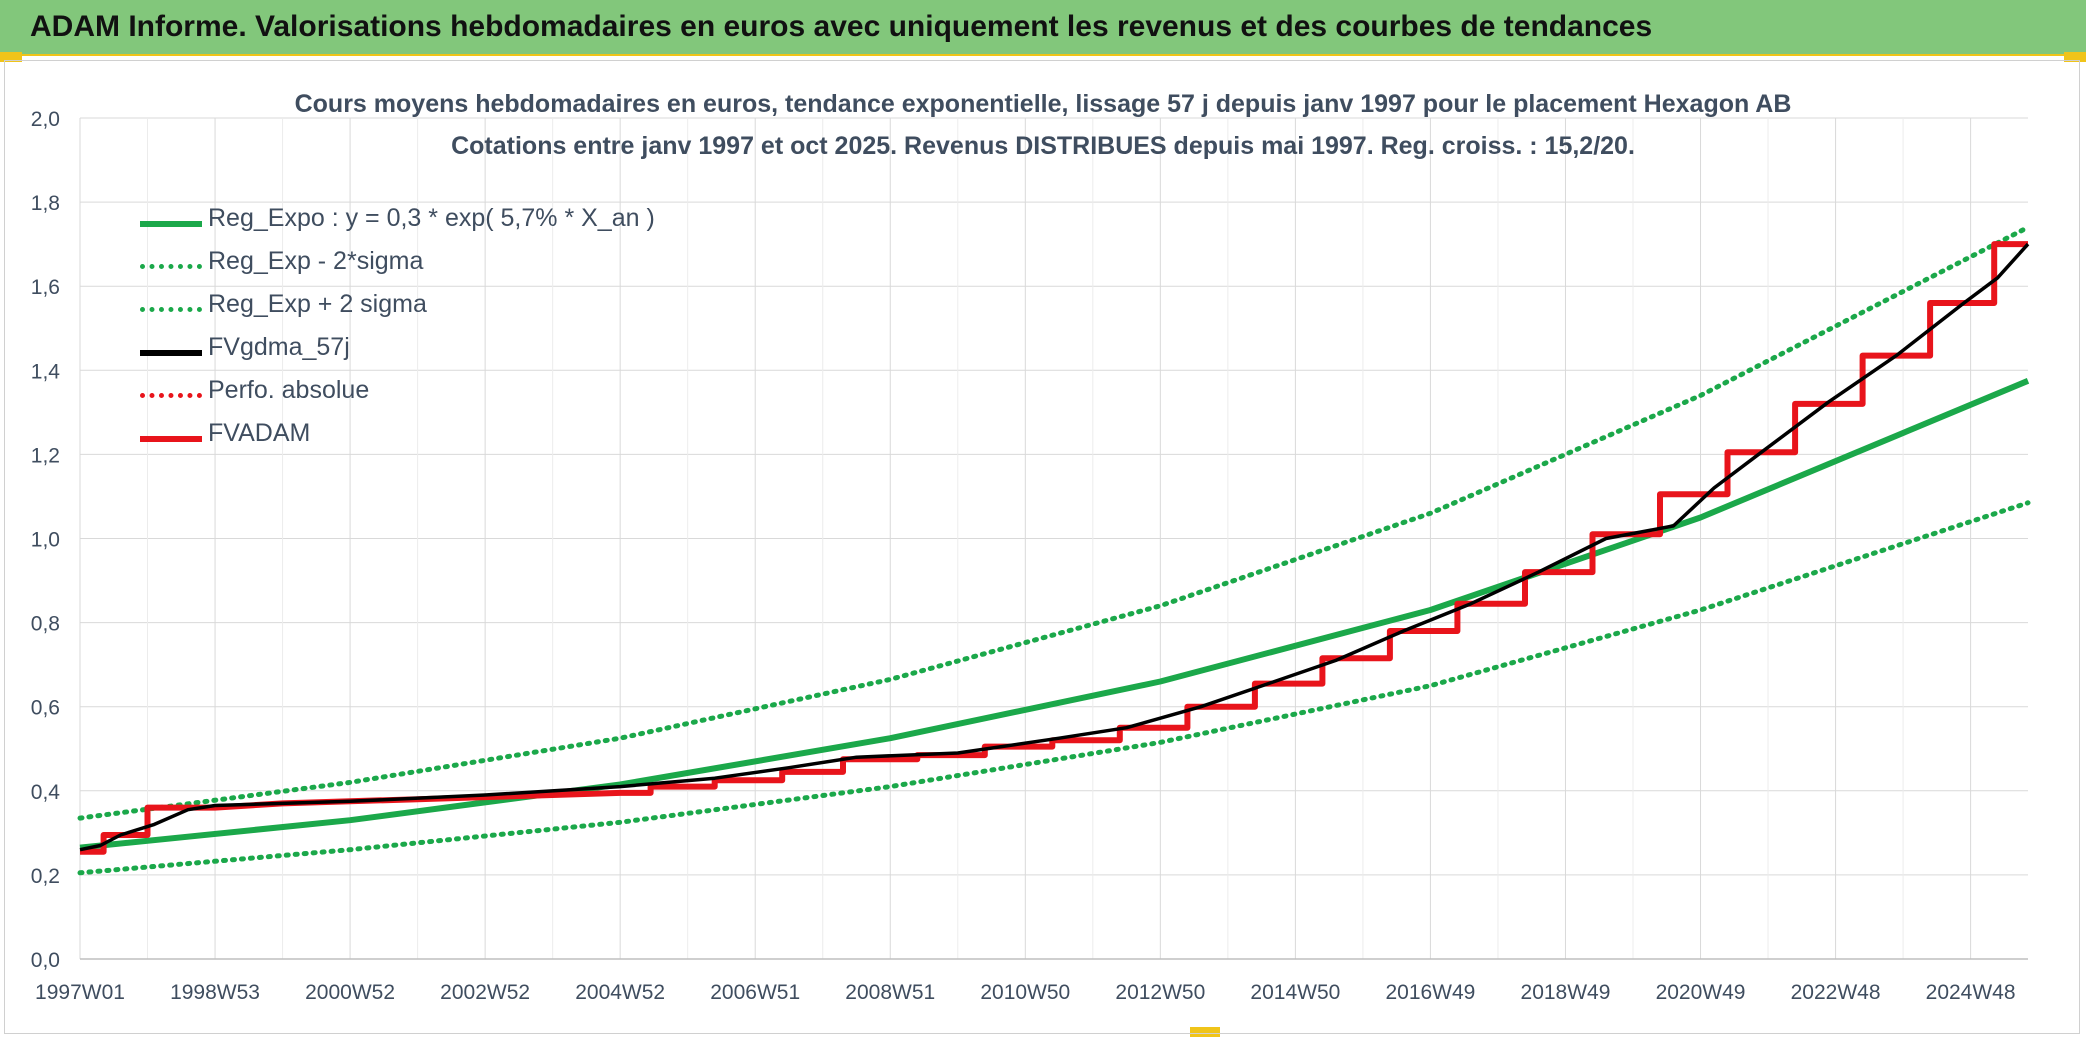 Image resolution: width=2086 pixels, height=1037 pixels. Describe the element at coordinates (11, 57) in the screenshot. I see `corner-accent-left` at that location.